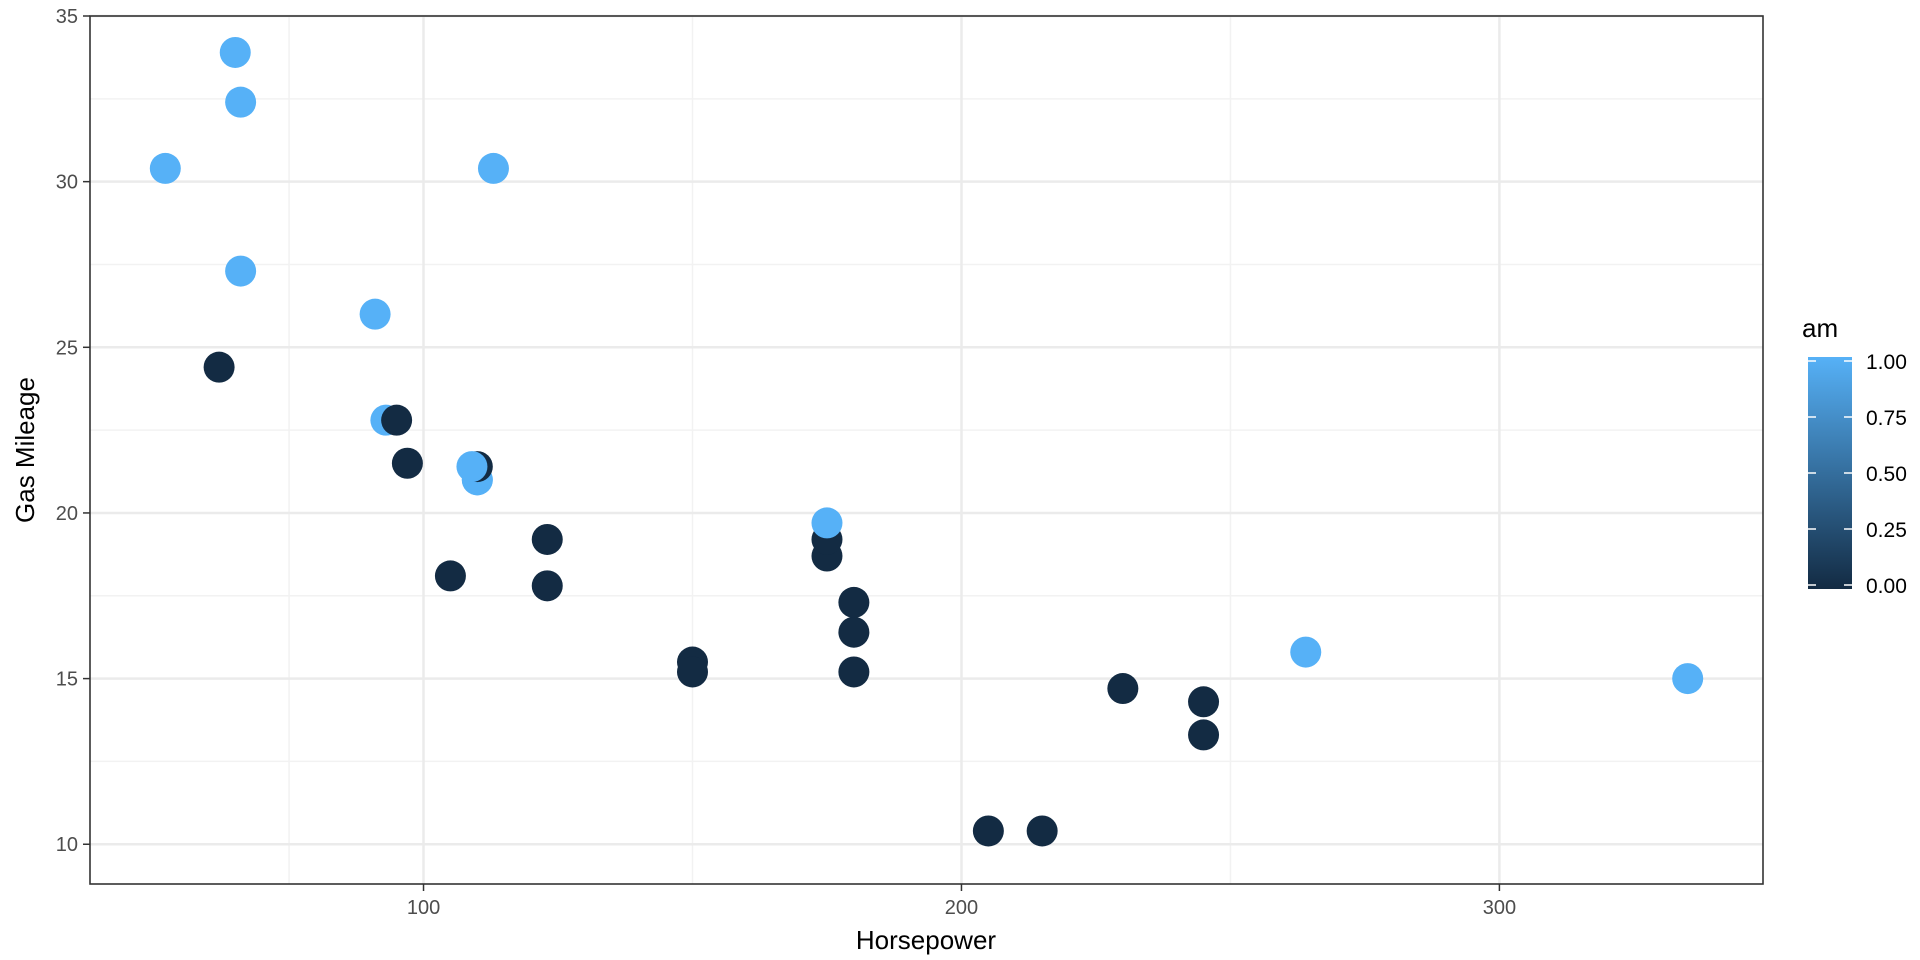  What do you see at coordinates (67, 680) in the screenshot?
I see `y-tick-label: 15` at bounding box center [67, 680].